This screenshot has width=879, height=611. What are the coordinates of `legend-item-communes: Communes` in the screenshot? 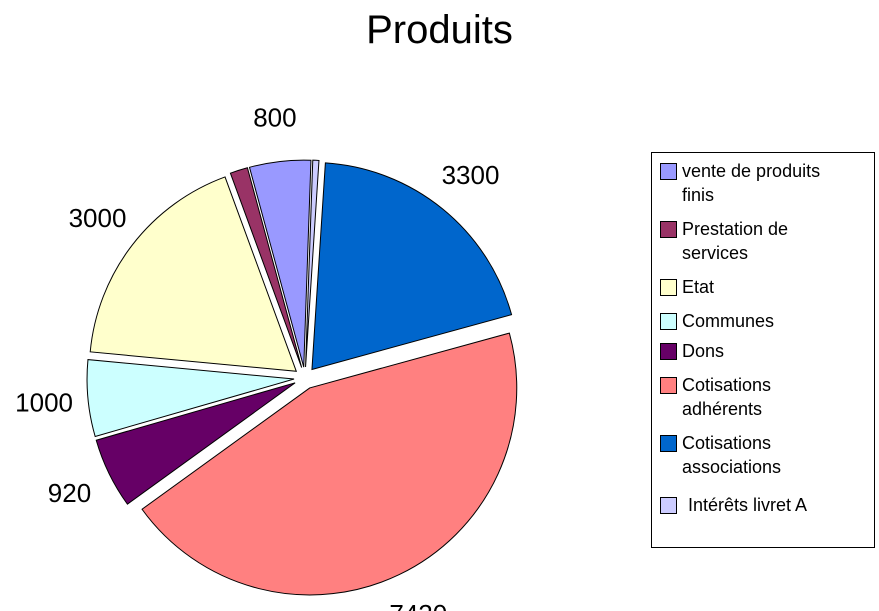 It's located at (756, 321).